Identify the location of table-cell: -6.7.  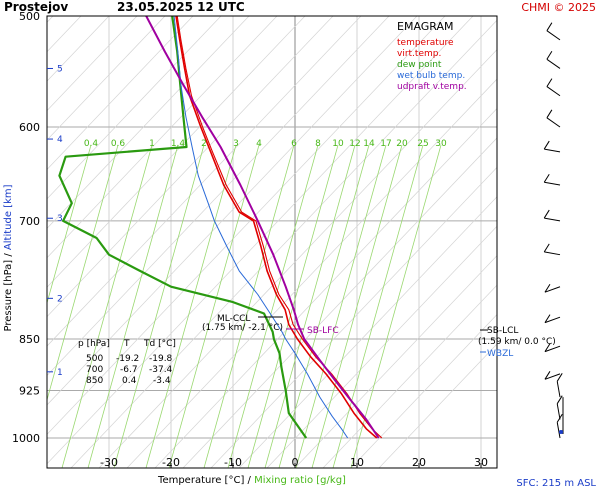
(129, 370).